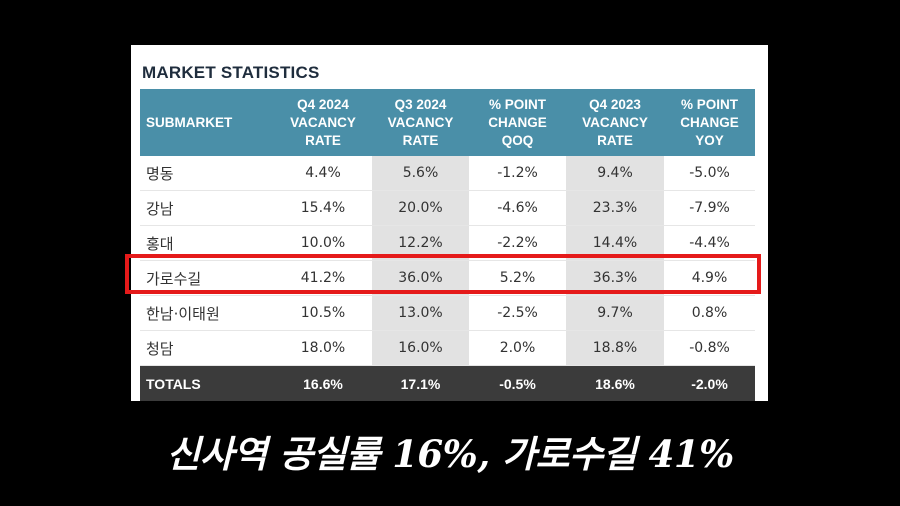 This screenshot has width=900, height=506. Describe the element at coordinates (615, 313) in the screenshot. I see `cell-q4-2023: 9.7%` at that location.